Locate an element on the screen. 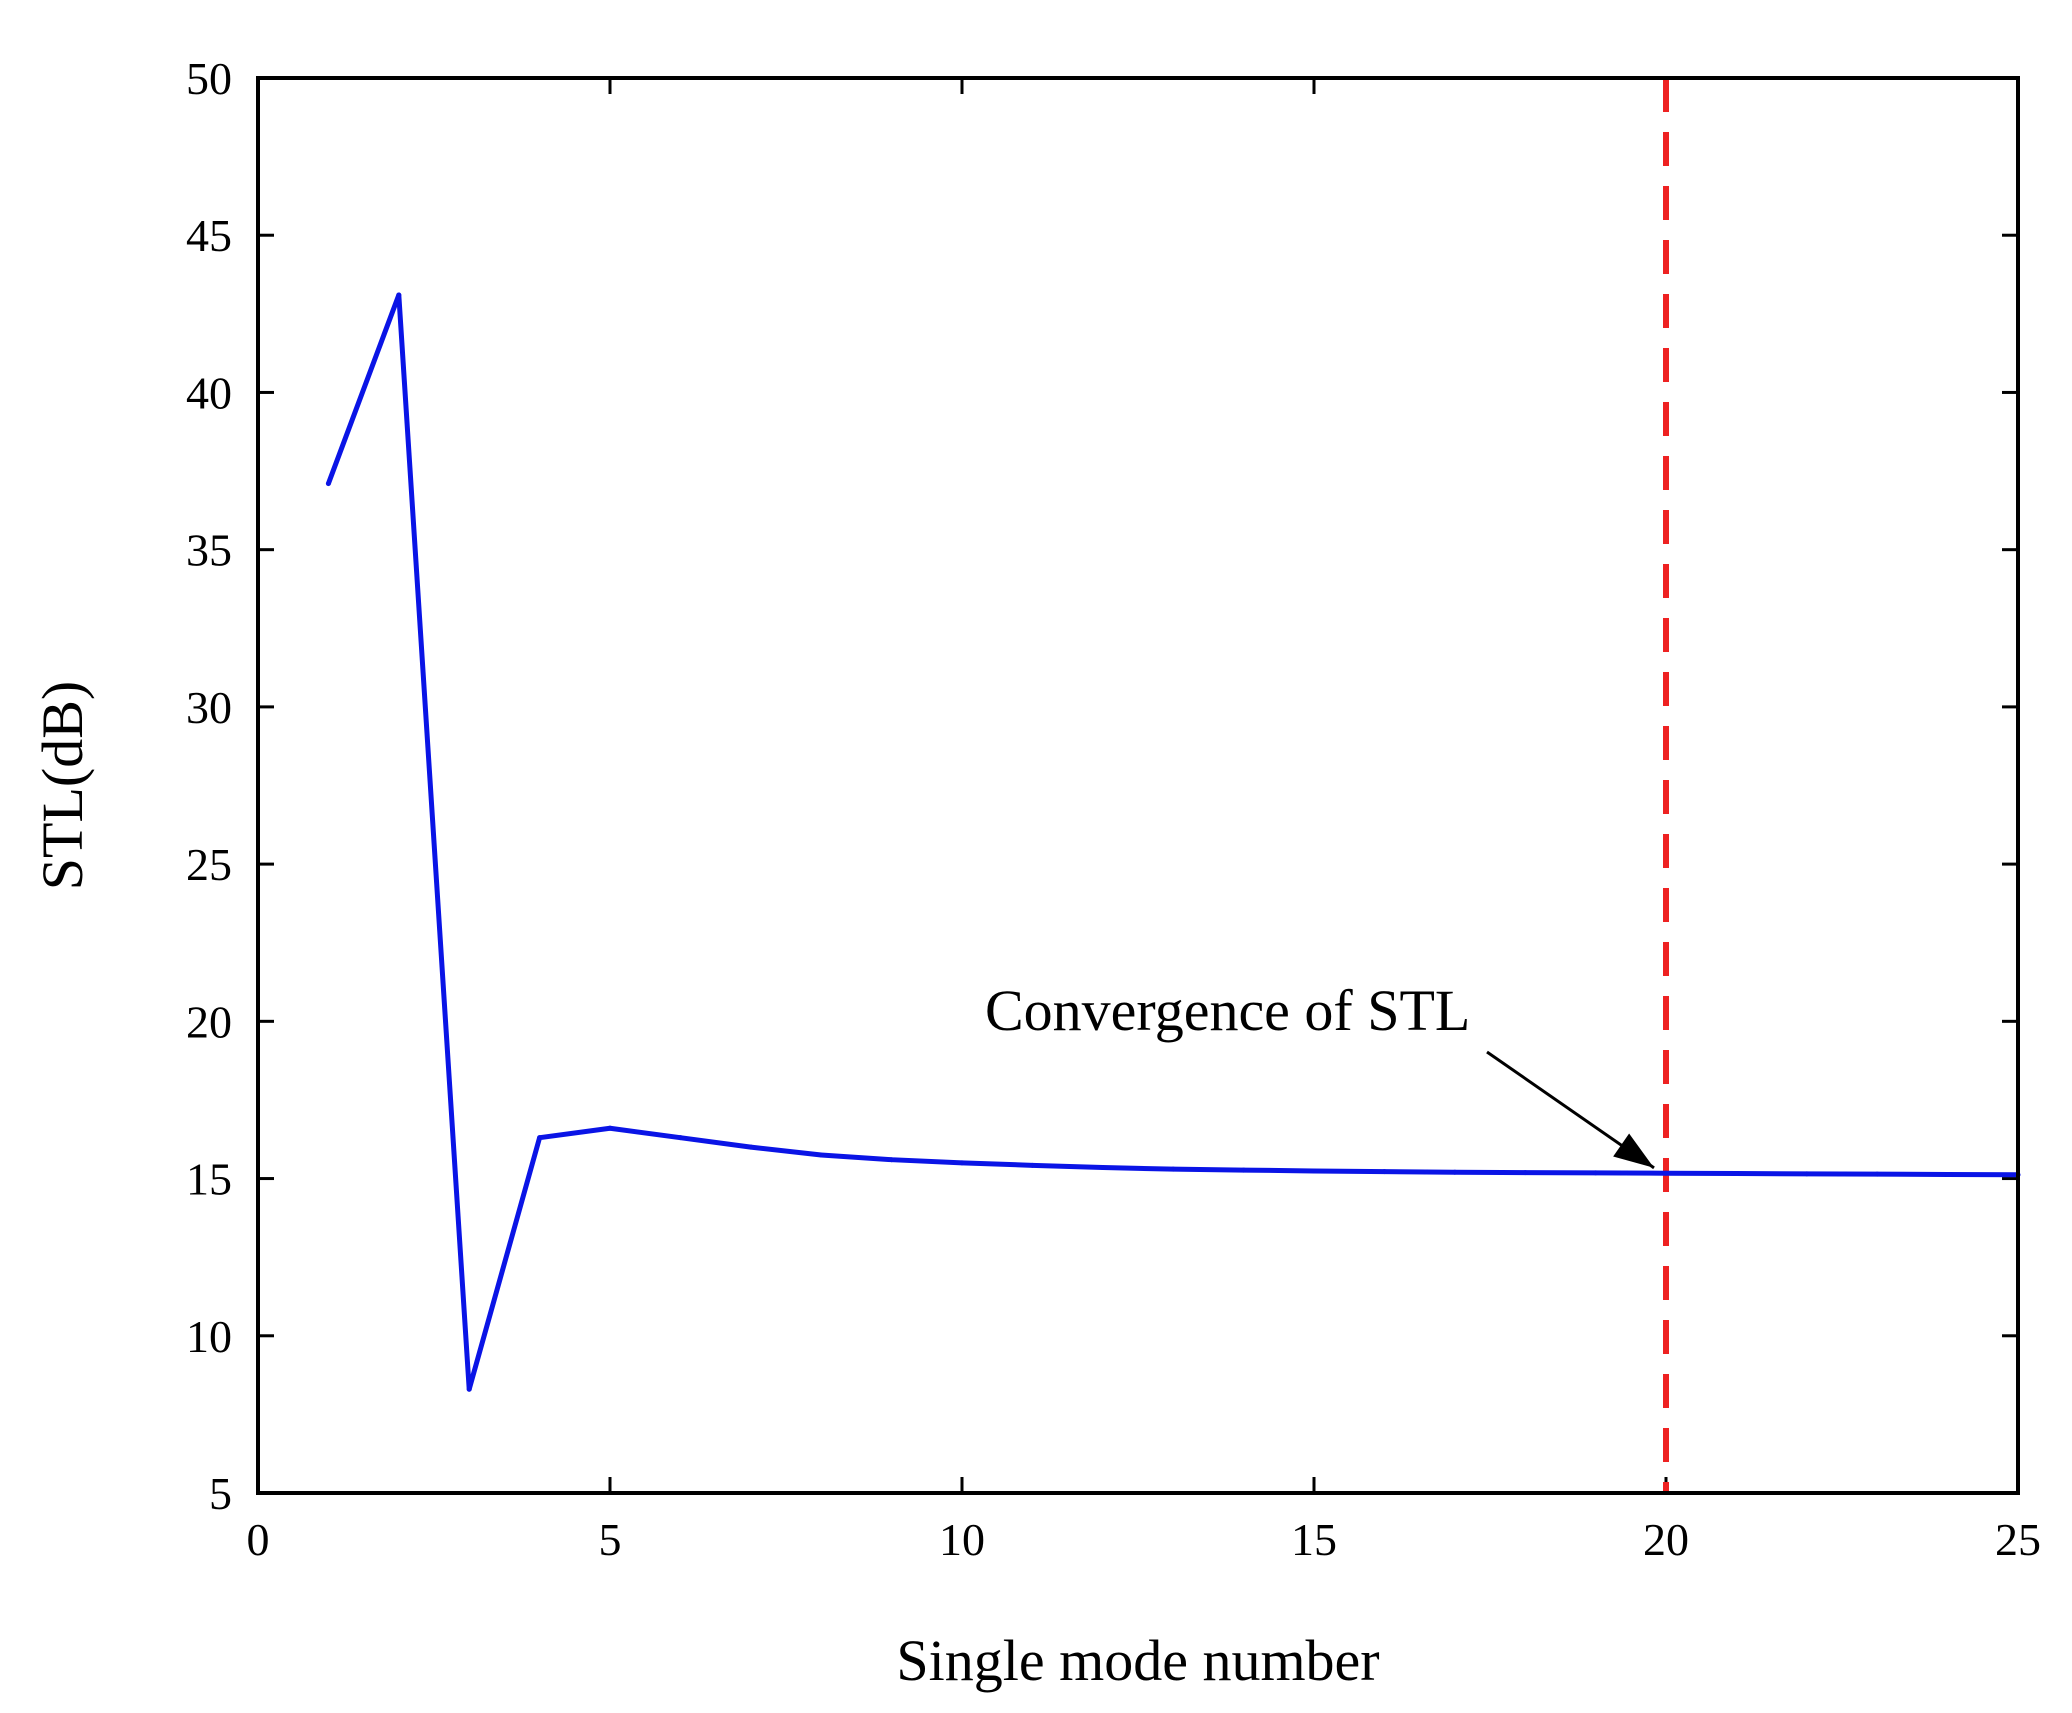 This screenshot has height=1713, width=2072. x-tick-label-10: 10 is located at coordinates (962, 1539).